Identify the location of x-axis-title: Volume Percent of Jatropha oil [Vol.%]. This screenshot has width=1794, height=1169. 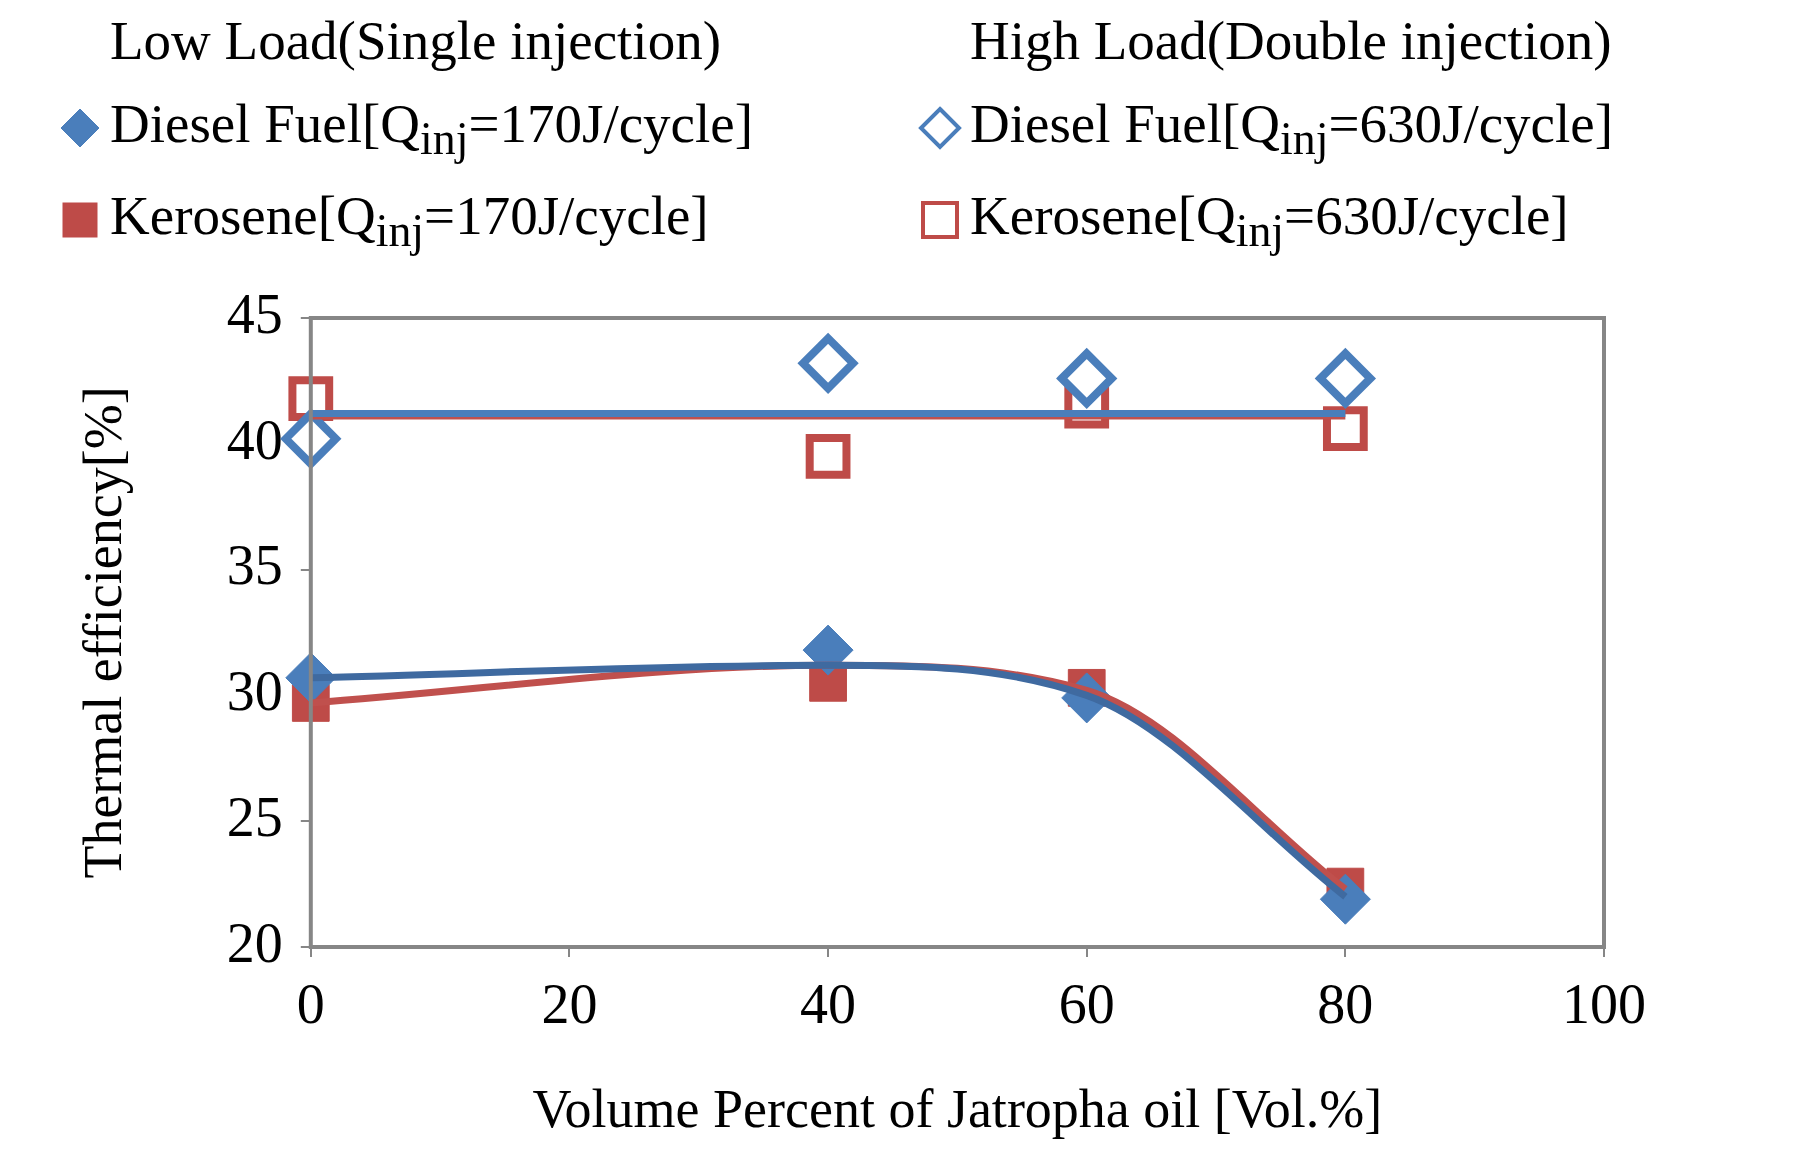
(957, 1108).